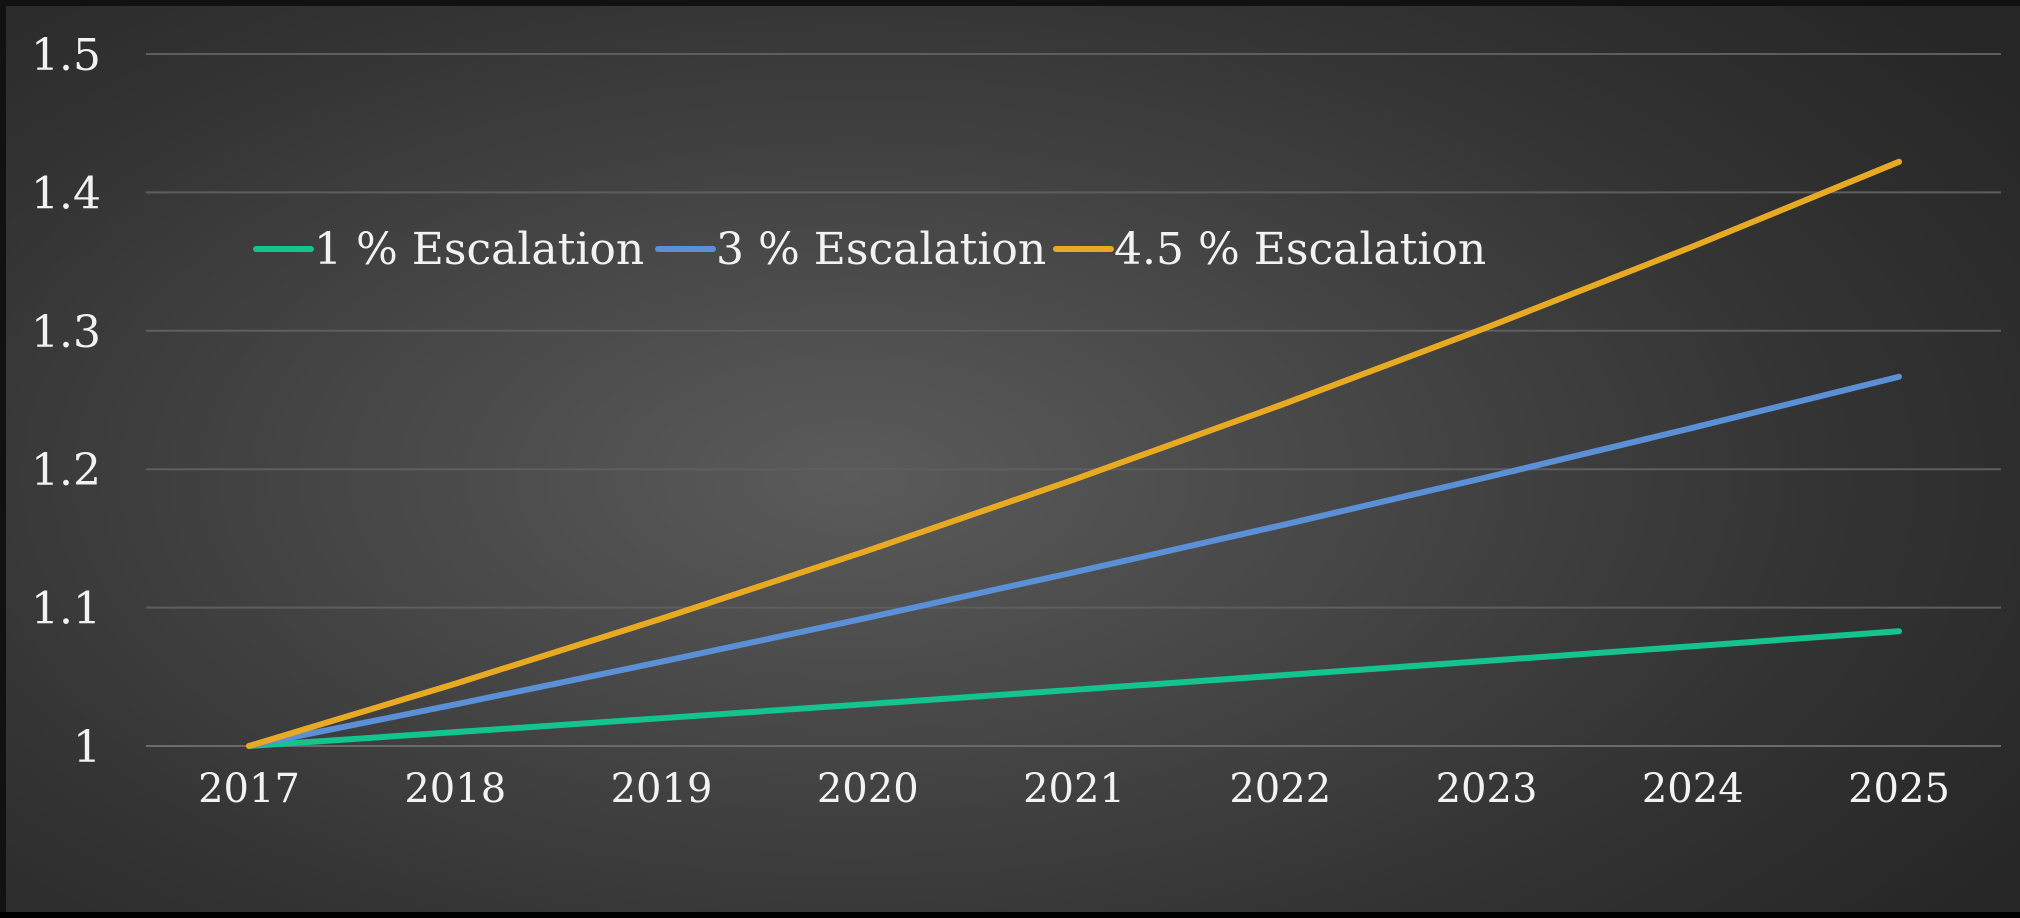 Image resolution: width=2020 pixels, height=918 pixels. I want to click on x-tick-label: 2025, so click(1899, 789).